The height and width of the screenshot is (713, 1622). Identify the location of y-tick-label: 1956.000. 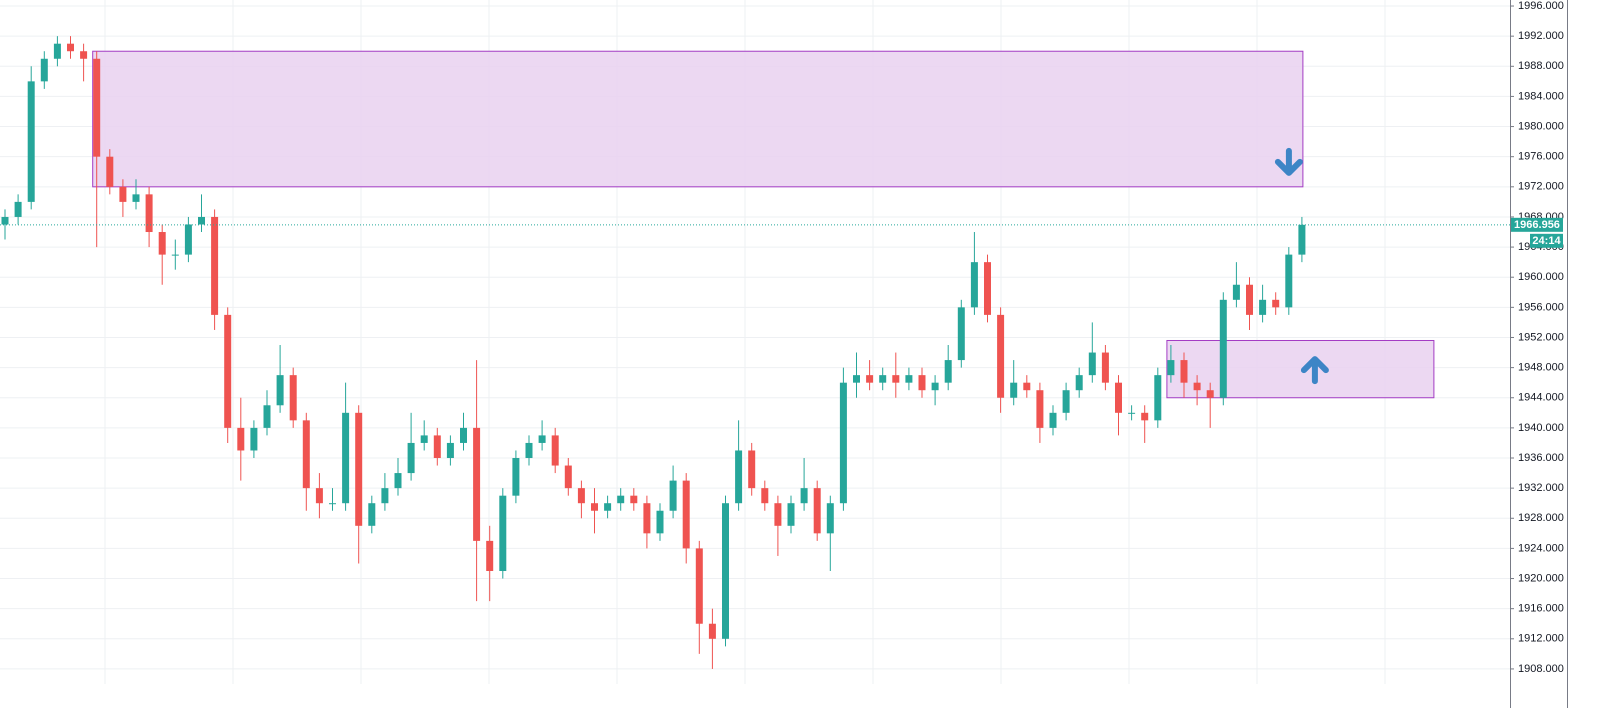
(1541, 307).